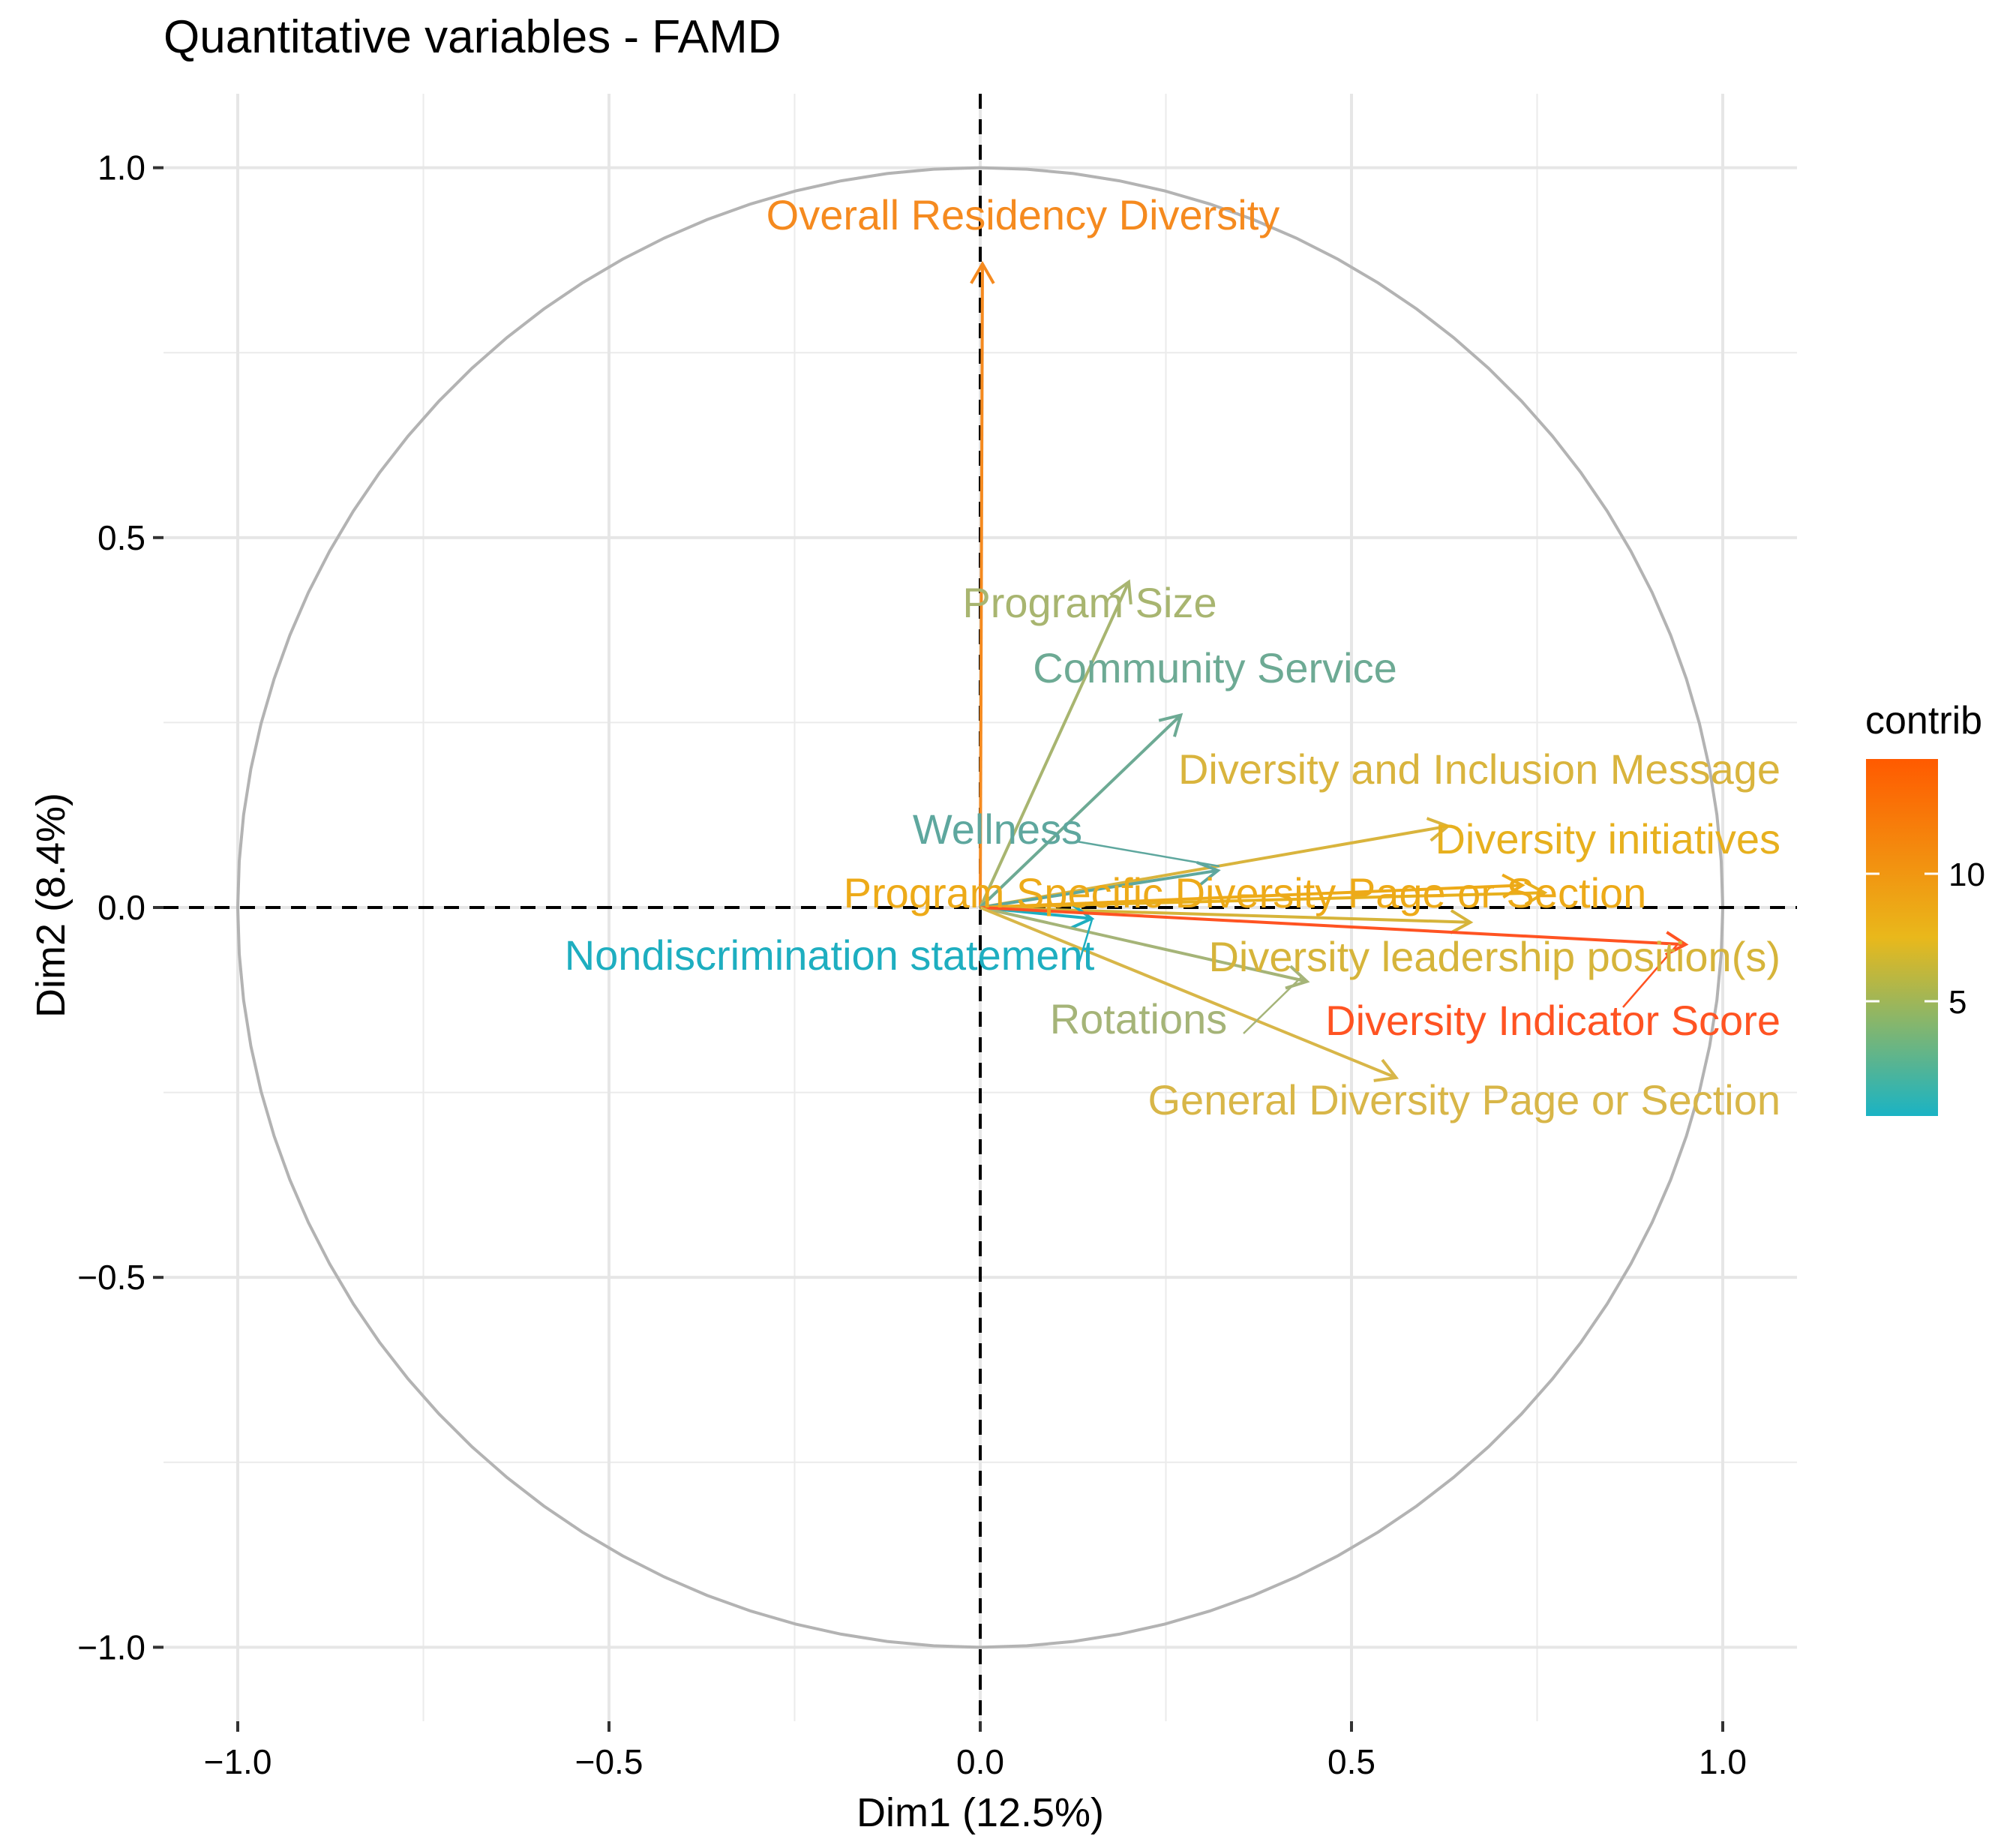 This screenshot has height=1845, width=2016. What do you see at coordinates (51, 905) in the screenshot?
I see `y-axis-title: Dim2 (8.4%)` at bounding box center [51, 905].